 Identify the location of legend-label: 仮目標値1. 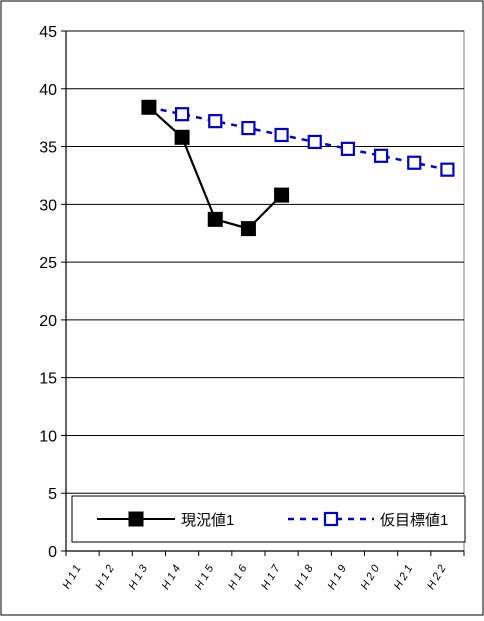
(414, 520).